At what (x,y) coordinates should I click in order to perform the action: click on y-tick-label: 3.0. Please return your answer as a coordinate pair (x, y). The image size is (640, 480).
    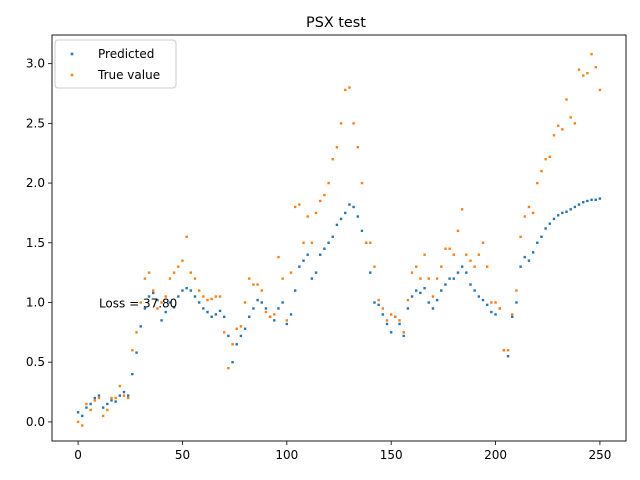
    Looking at the image, I should click on (35, 64).